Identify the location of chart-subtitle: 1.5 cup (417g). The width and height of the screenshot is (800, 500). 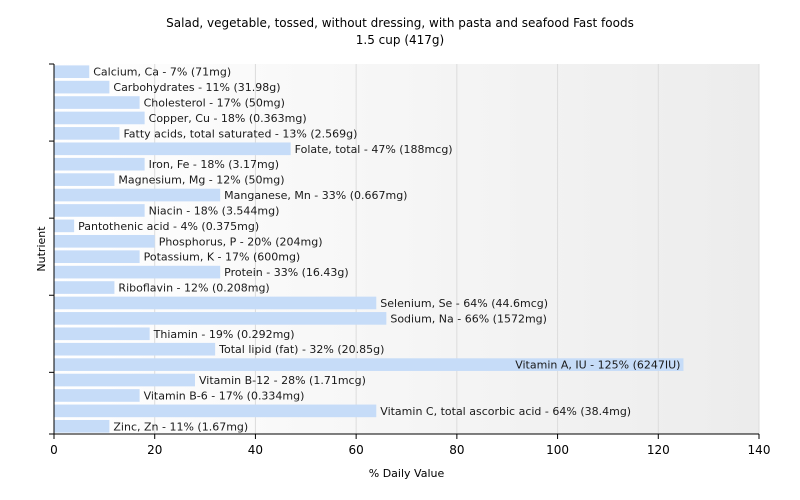
(400, 40).